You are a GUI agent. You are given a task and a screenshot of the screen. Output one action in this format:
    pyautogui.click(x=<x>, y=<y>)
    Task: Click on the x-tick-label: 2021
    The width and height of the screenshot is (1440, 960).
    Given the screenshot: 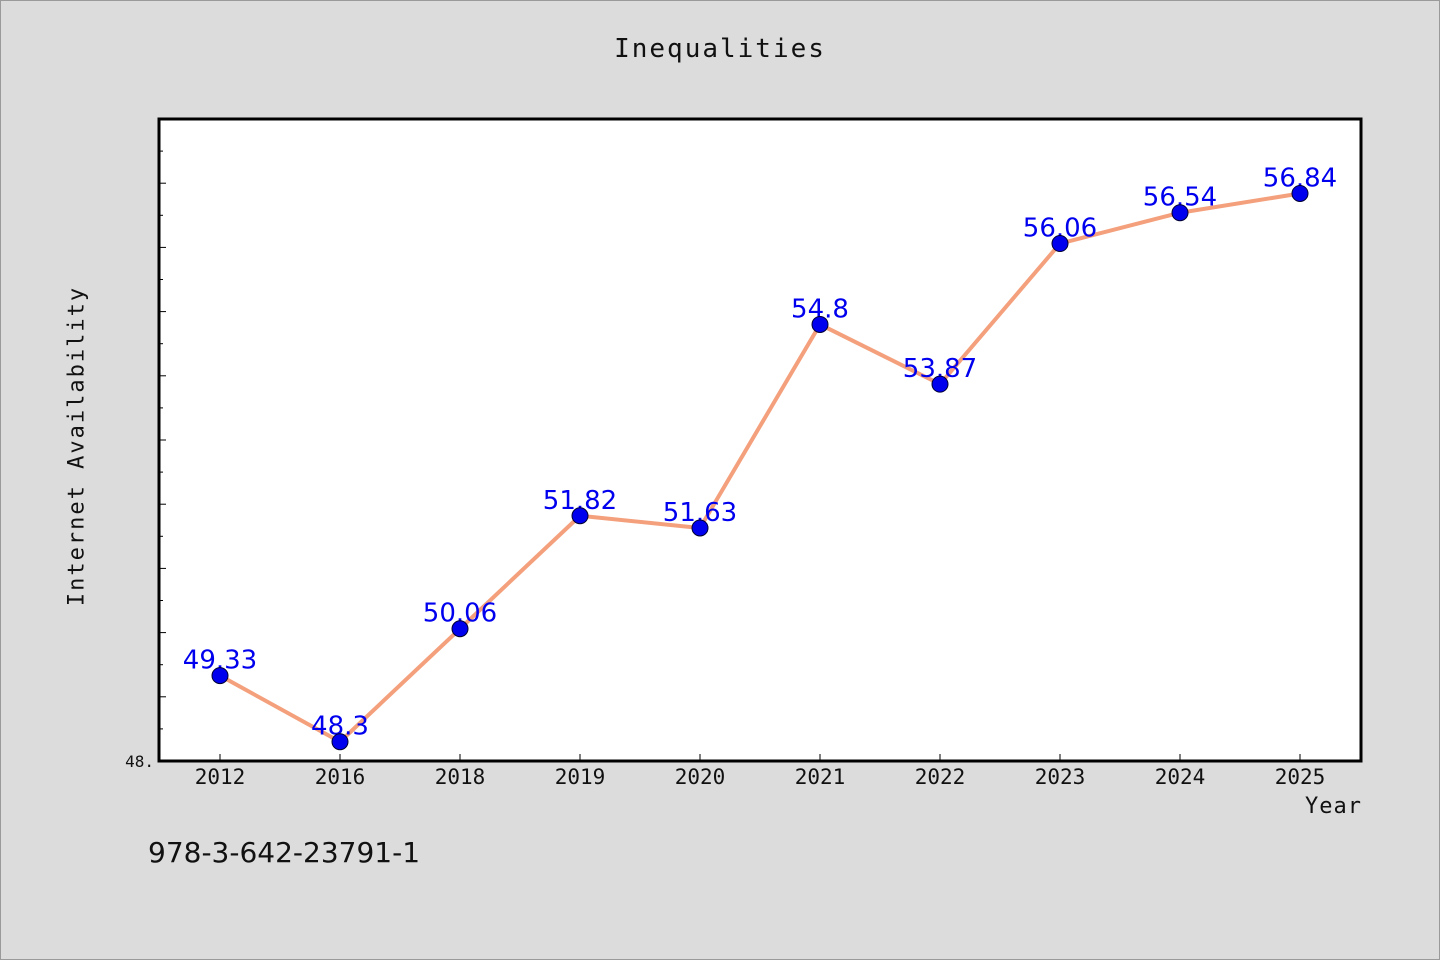 What is the action you would take?
    pyautogui.click(x=820, y=777)
    